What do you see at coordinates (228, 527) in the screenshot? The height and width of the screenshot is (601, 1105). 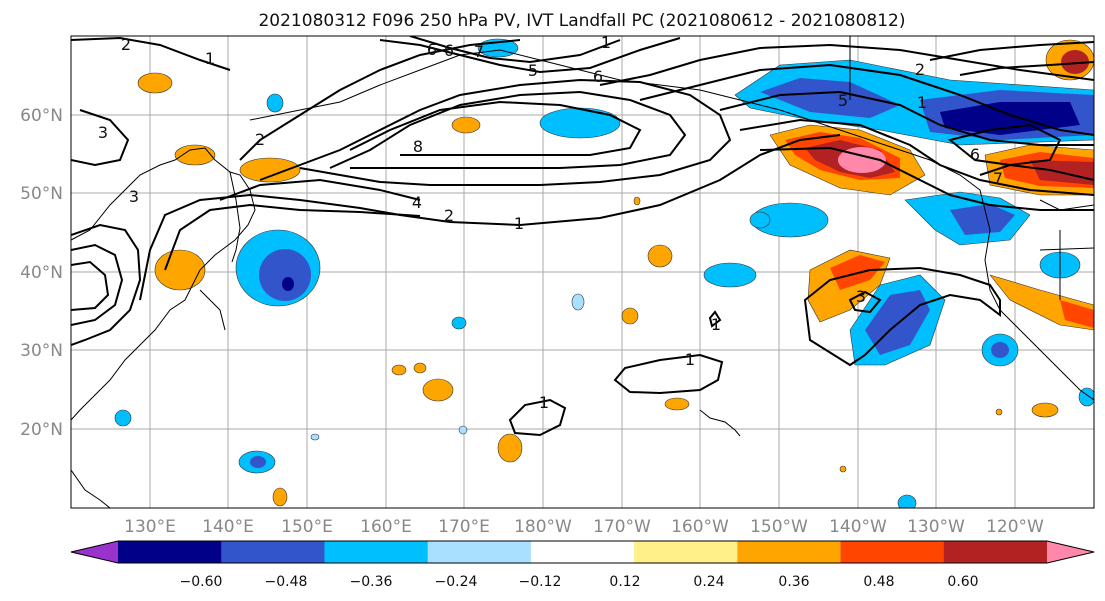 I see `svg-text: 140°E` at bounding box center [228, 527].